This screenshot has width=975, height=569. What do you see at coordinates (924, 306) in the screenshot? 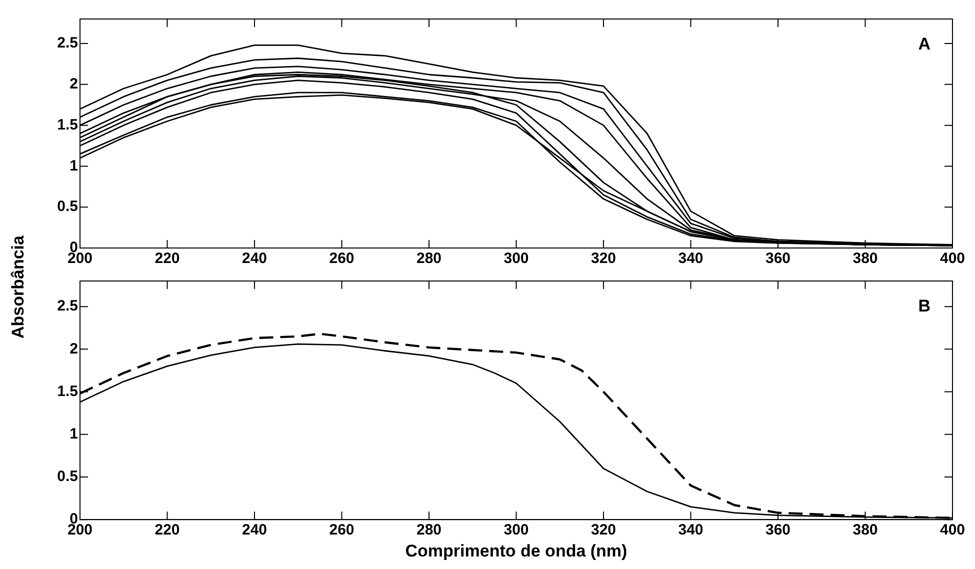
I see `annotation: B` at bounding box center [924, 306].